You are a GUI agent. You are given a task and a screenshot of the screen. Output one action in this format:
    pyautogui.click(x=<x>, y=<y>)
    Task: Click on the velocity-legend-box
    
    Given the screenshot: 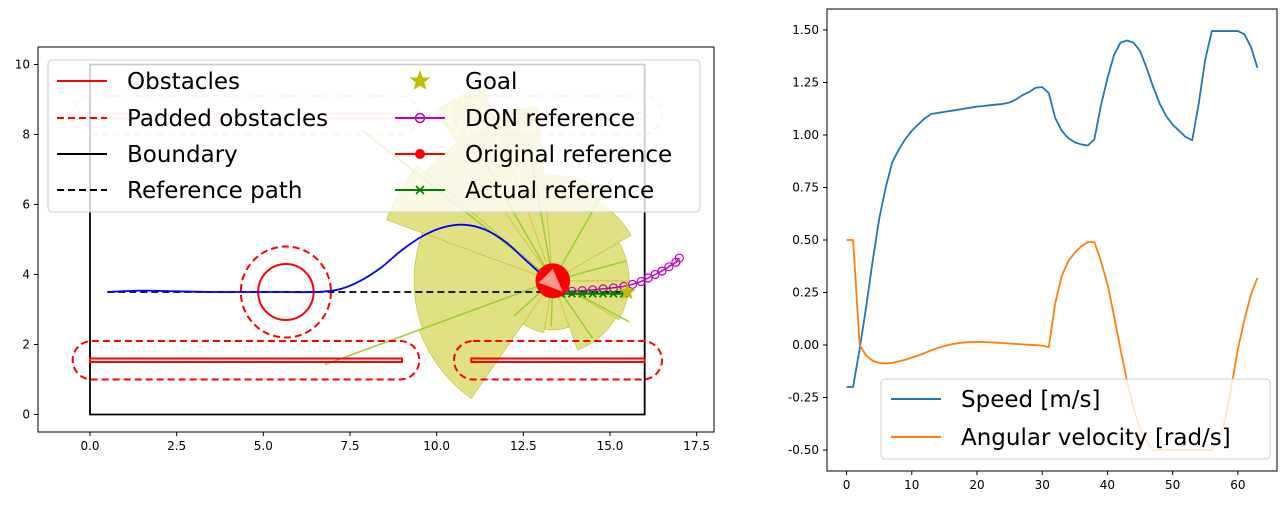 What is the action you would take?
    pyautogui.click(x=1075, y=419)
    